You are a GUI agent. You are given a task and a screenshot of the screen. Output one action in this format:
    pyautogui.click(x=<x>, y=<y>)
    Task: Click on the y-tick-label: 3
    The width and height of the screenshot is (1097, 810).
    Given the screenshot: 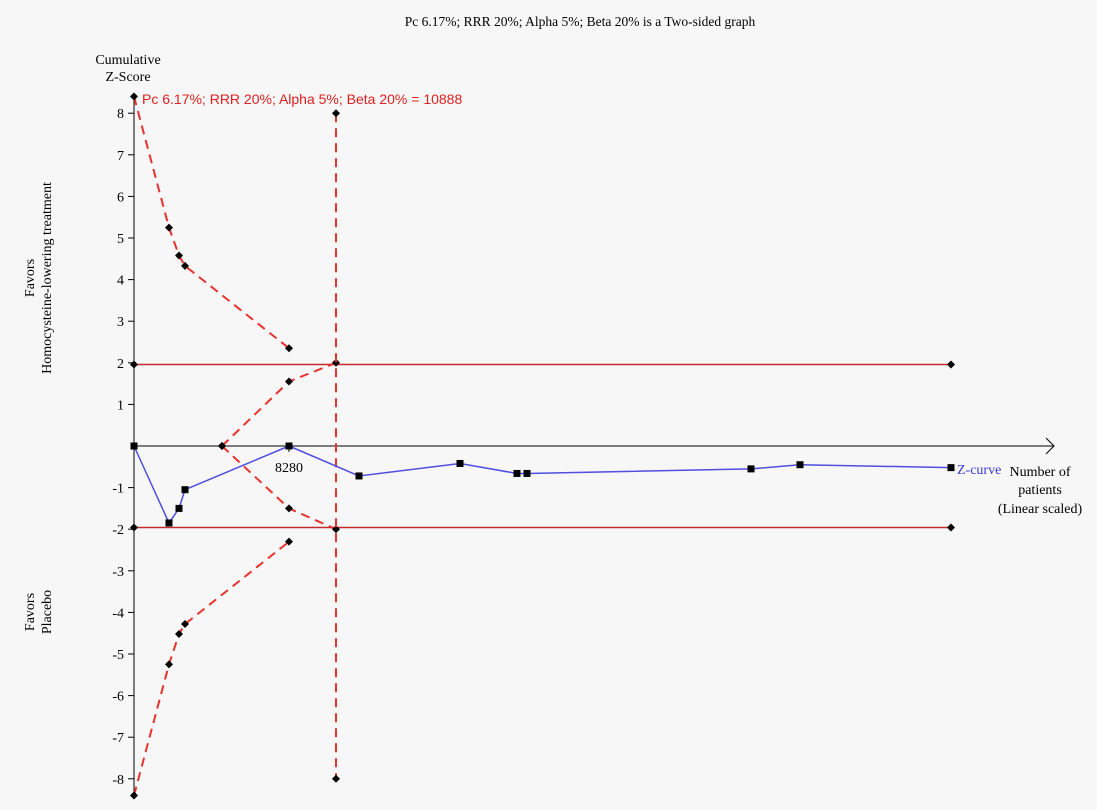 What is the action you would take?
    pyautogui.click(x=120, y=322)
    